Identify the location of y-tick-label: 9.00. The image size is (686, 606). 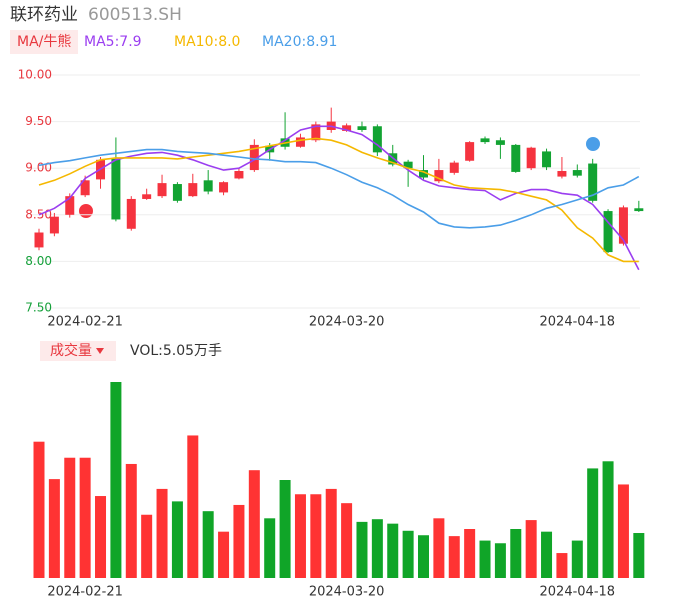
(38, 168).